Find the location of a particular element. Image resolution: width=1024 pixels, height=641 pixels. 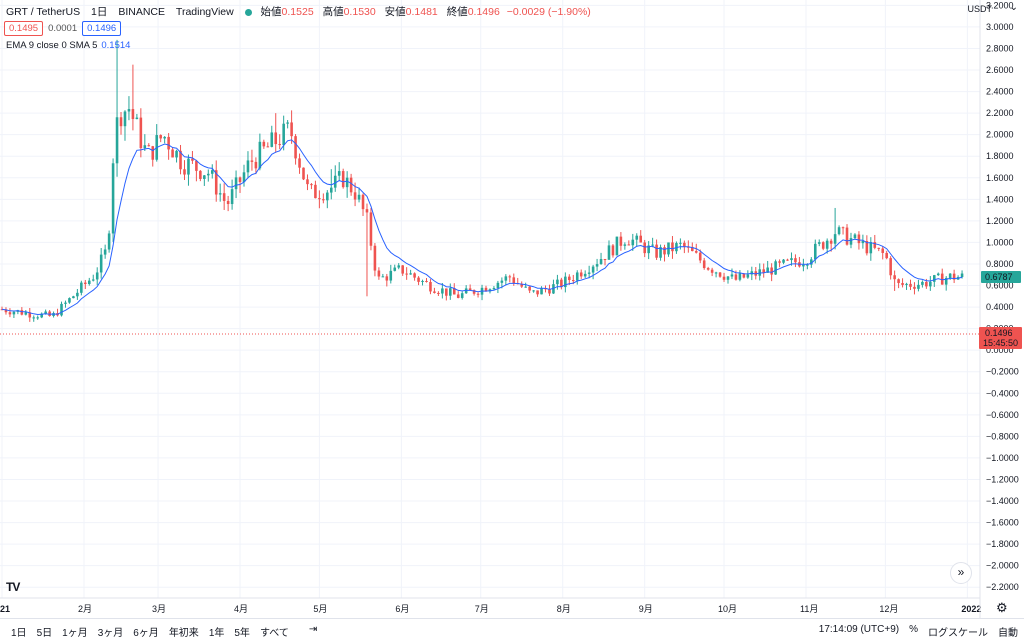

y-tick-label: 2.2000 is located at coordinates (1000, 113).